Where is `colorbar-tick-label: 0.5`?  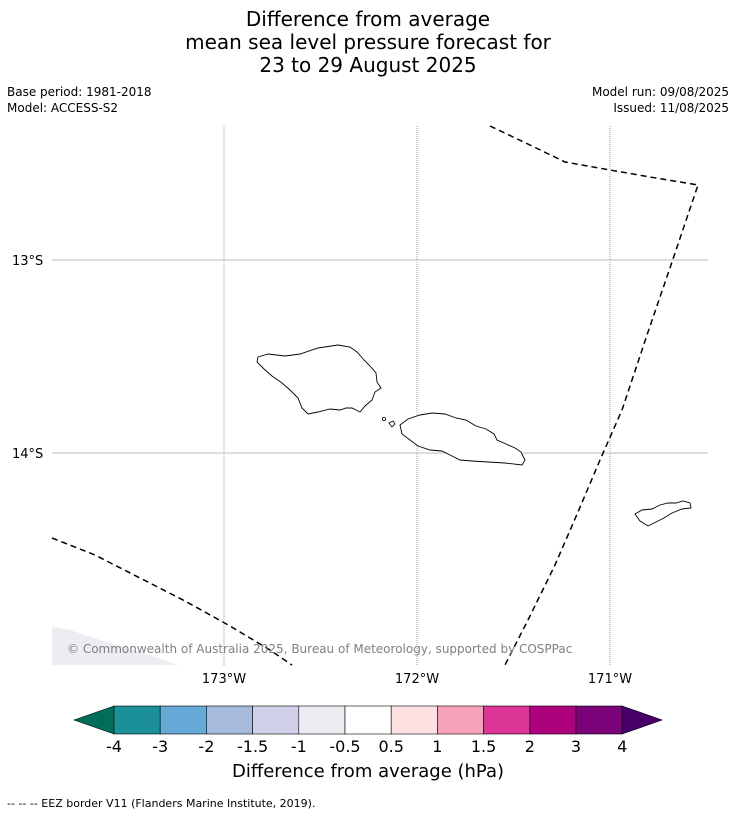 colorbar-tick-label: 0.5 is located at coordinates (391, 746).